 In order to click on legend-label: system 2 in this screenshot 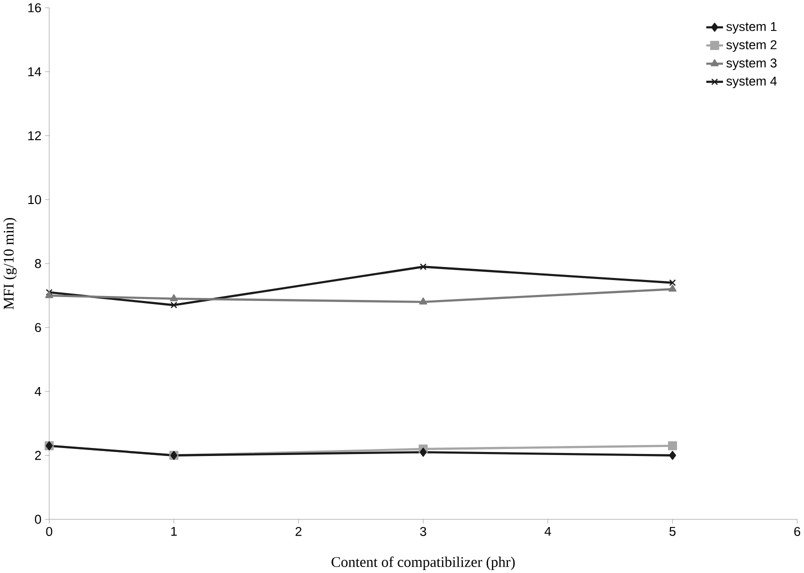, I will do `click(751, 46)`.